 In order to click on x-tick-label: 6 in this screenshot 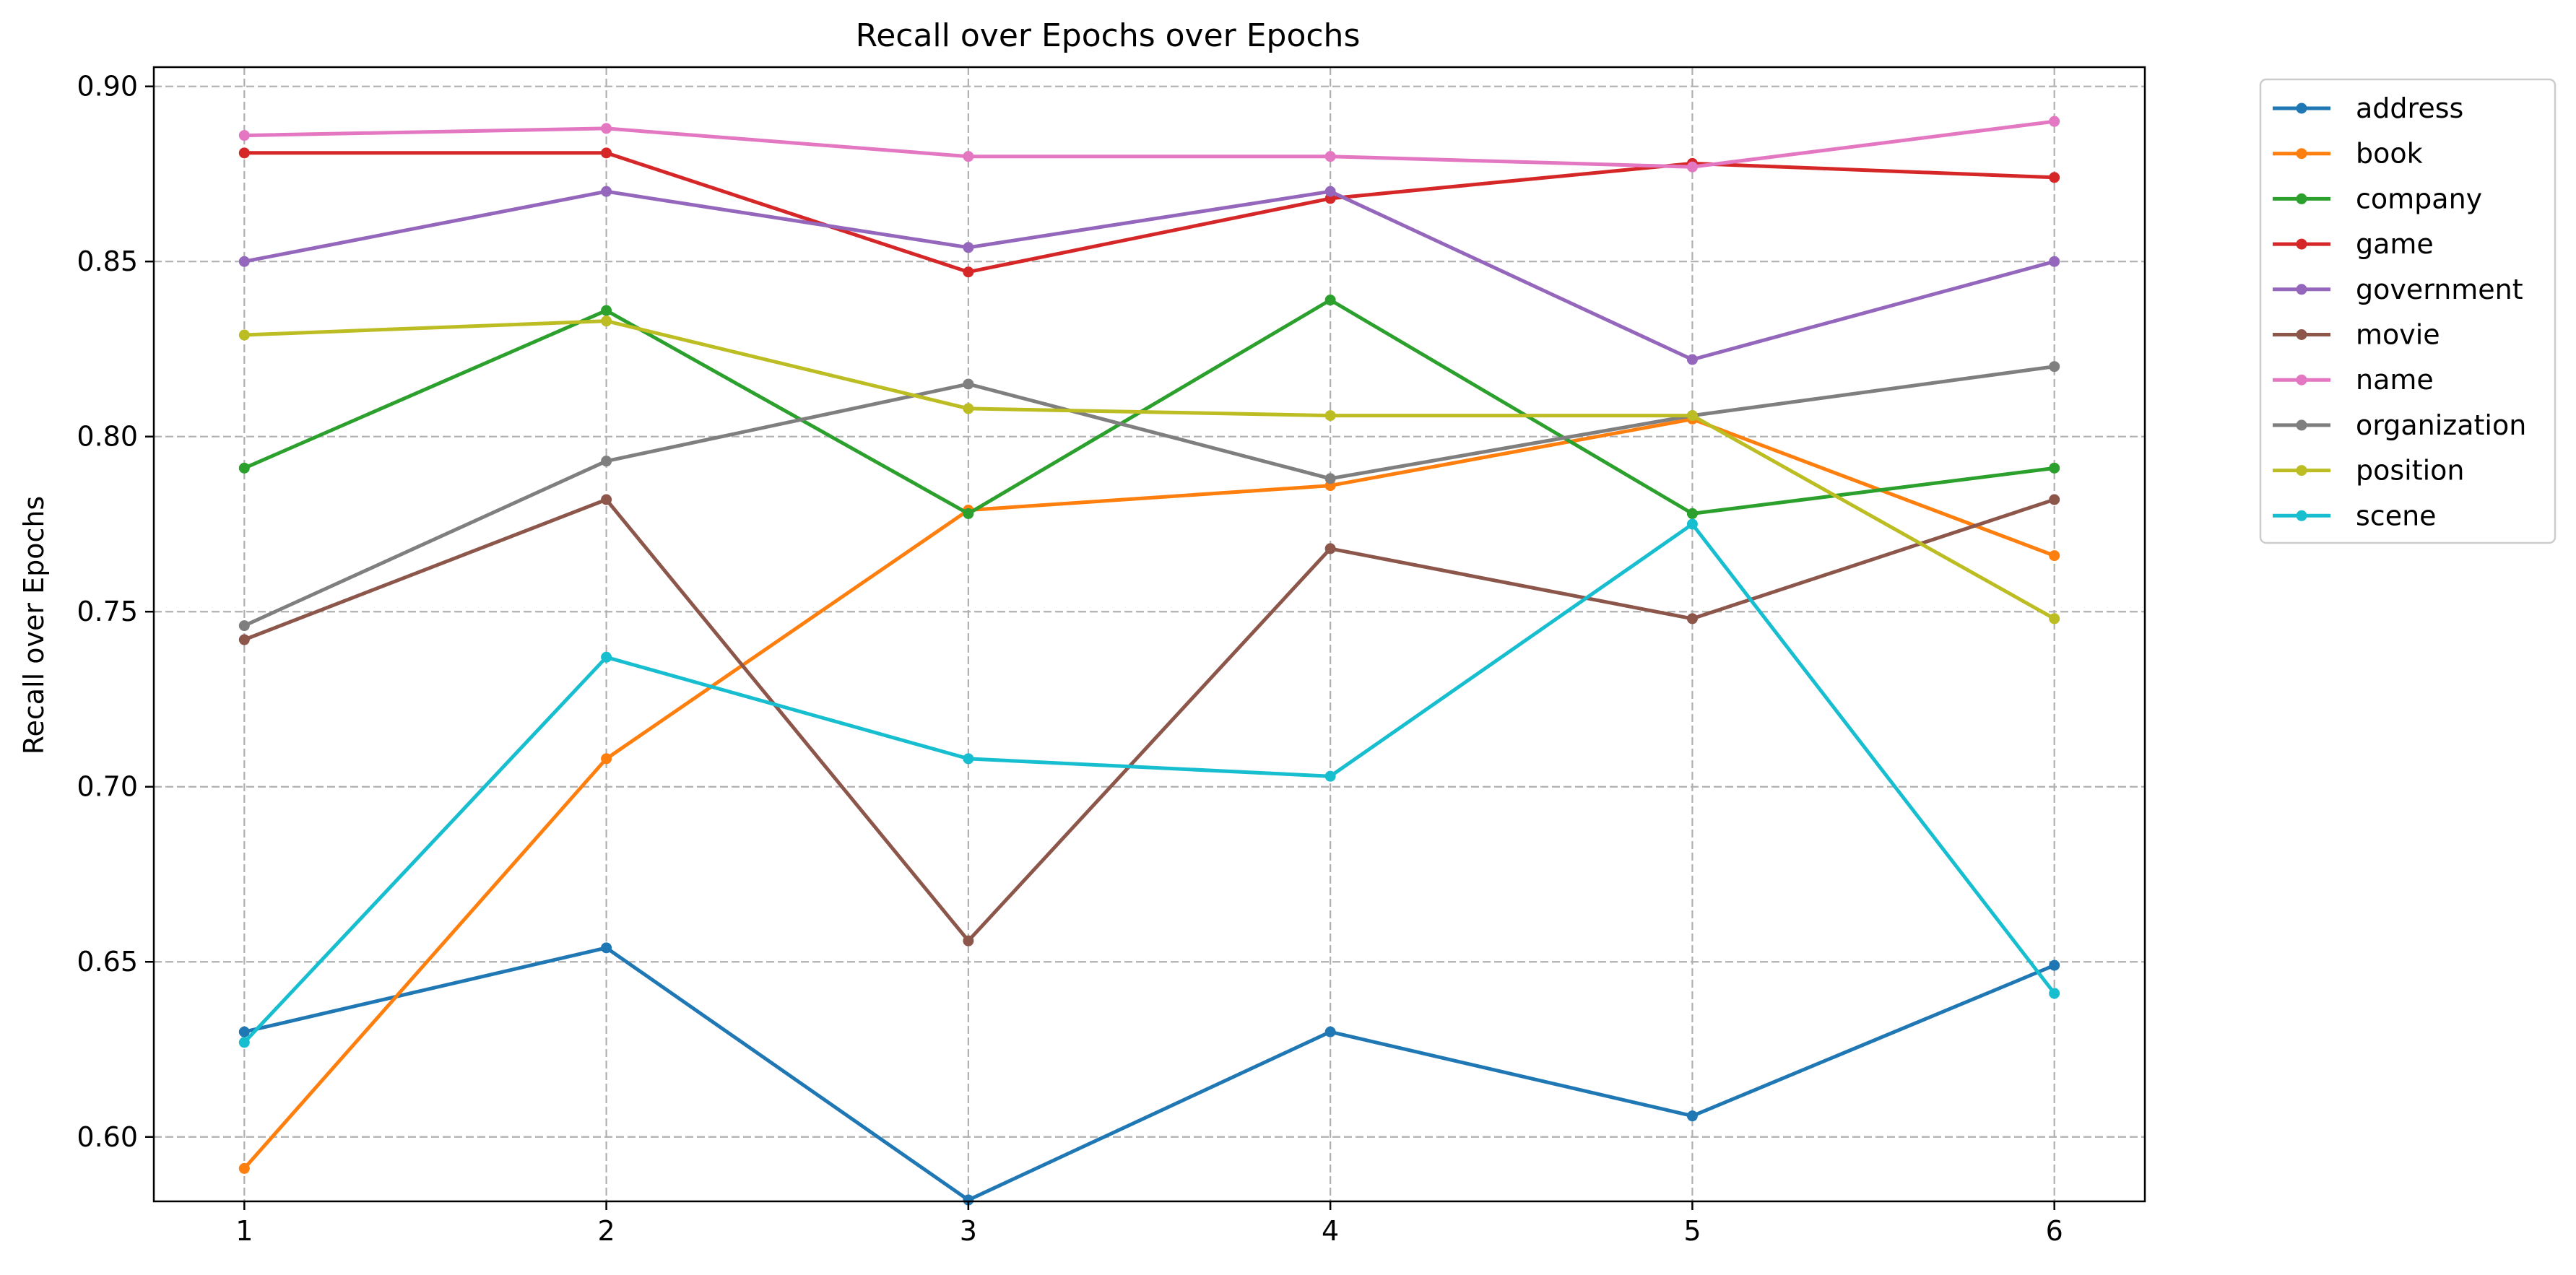, I will do `click(2054, 1231)`.